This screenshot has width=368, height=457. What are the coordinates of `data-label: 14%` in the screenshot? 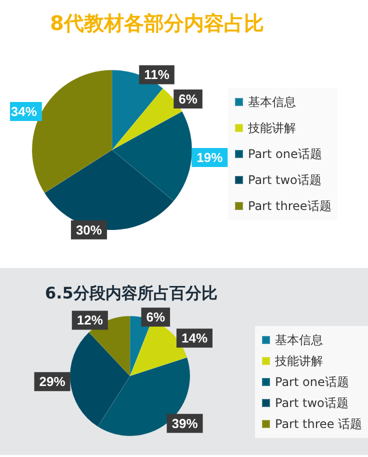 It's located at (194, 338).